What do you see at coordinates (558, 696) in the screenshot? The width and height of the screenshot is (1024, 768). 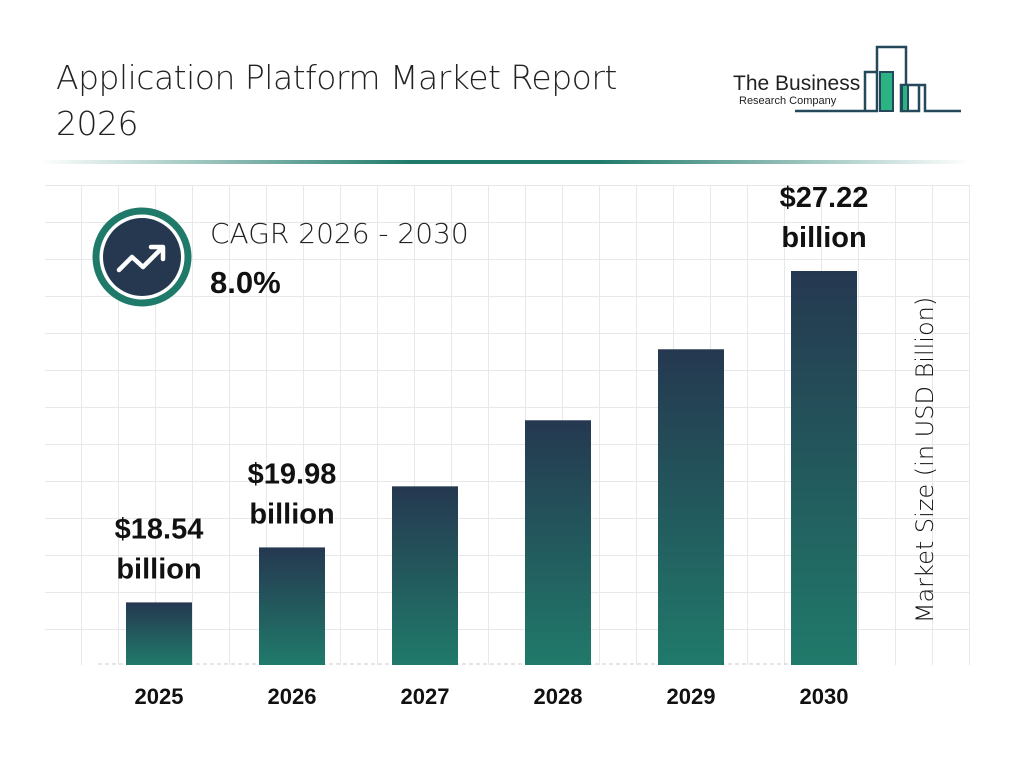 I see `x-tick-label: 2028` at bounding box center [558, 696].